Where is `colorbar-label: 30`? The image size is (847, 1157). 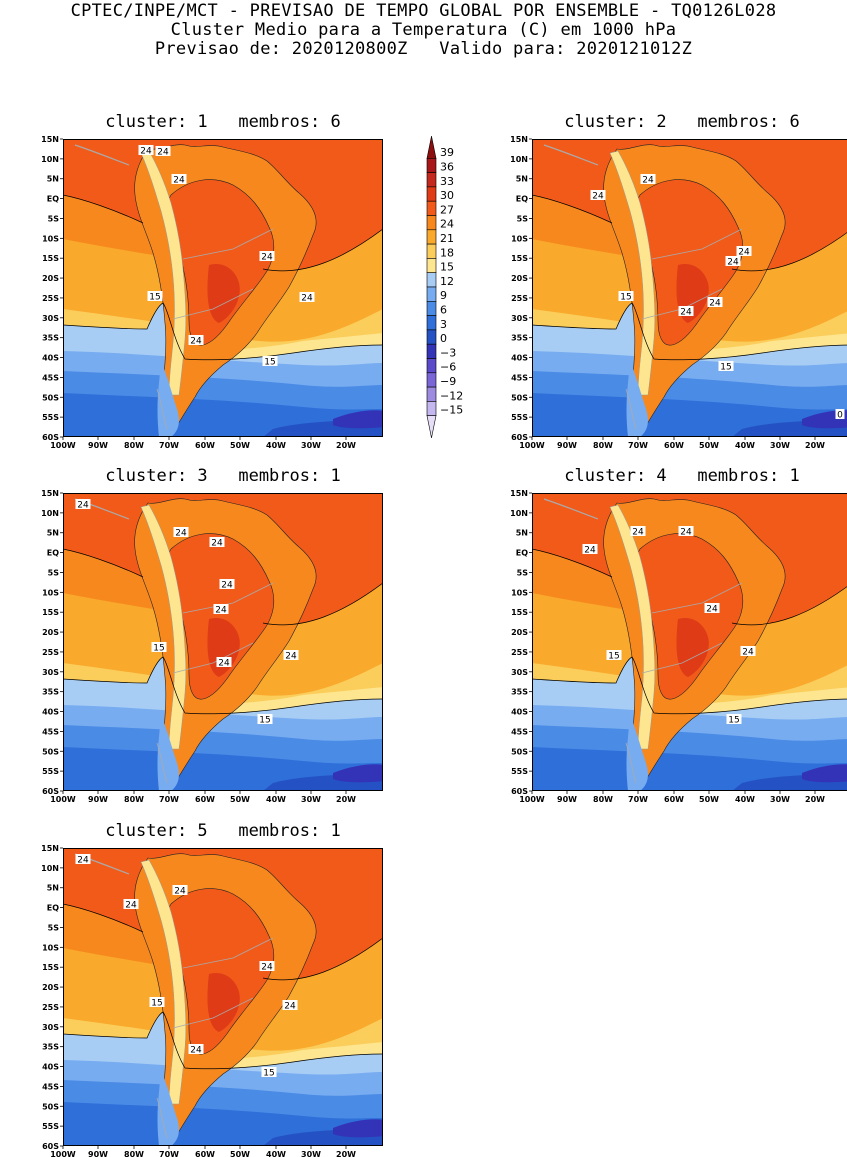
colorbar-label: 30 is located at coordinates (447, 195).